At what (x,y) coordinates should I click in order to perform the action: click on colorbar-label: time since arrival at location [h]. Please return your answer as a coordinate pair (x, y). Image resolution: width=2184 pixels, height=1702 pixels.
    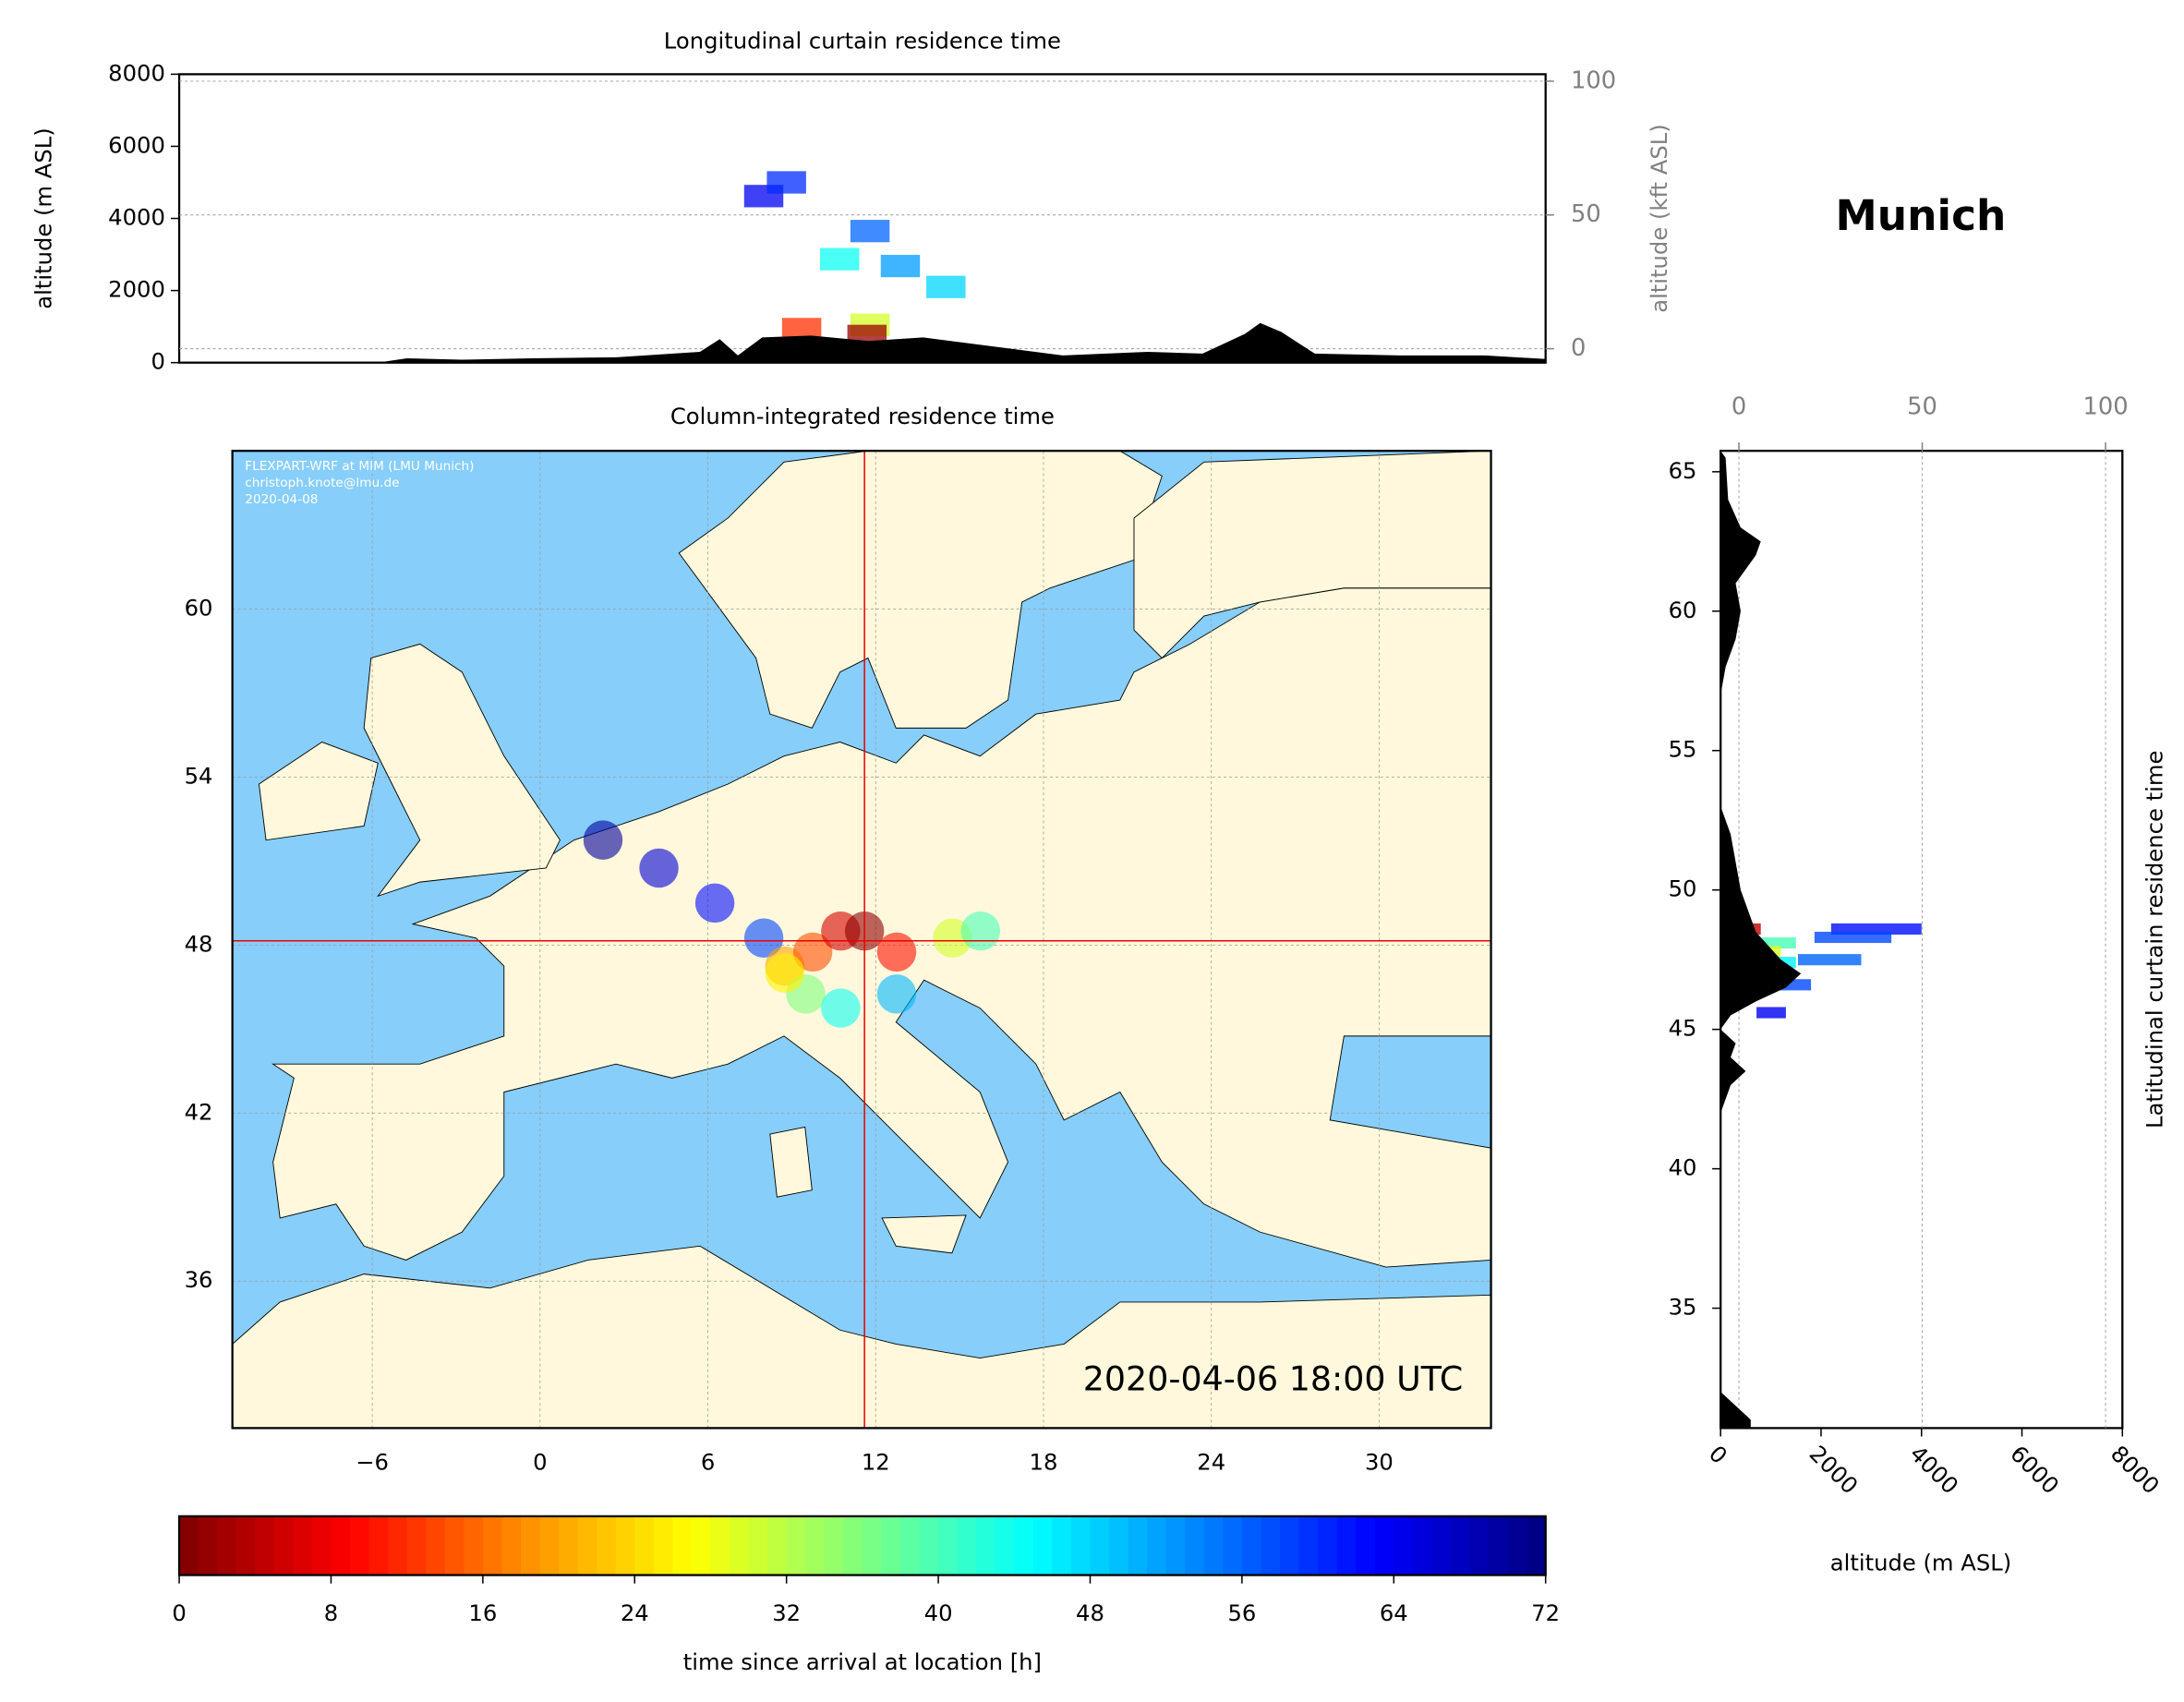
    Looking at the image, I should click on (862, 1661).